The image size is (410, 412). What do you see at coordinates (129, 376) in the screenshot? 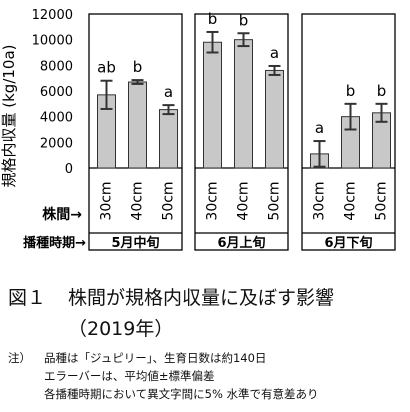
I see `note-line-2: エラーバーは、平均値±標準偏差` at bounding box center [129, 376].